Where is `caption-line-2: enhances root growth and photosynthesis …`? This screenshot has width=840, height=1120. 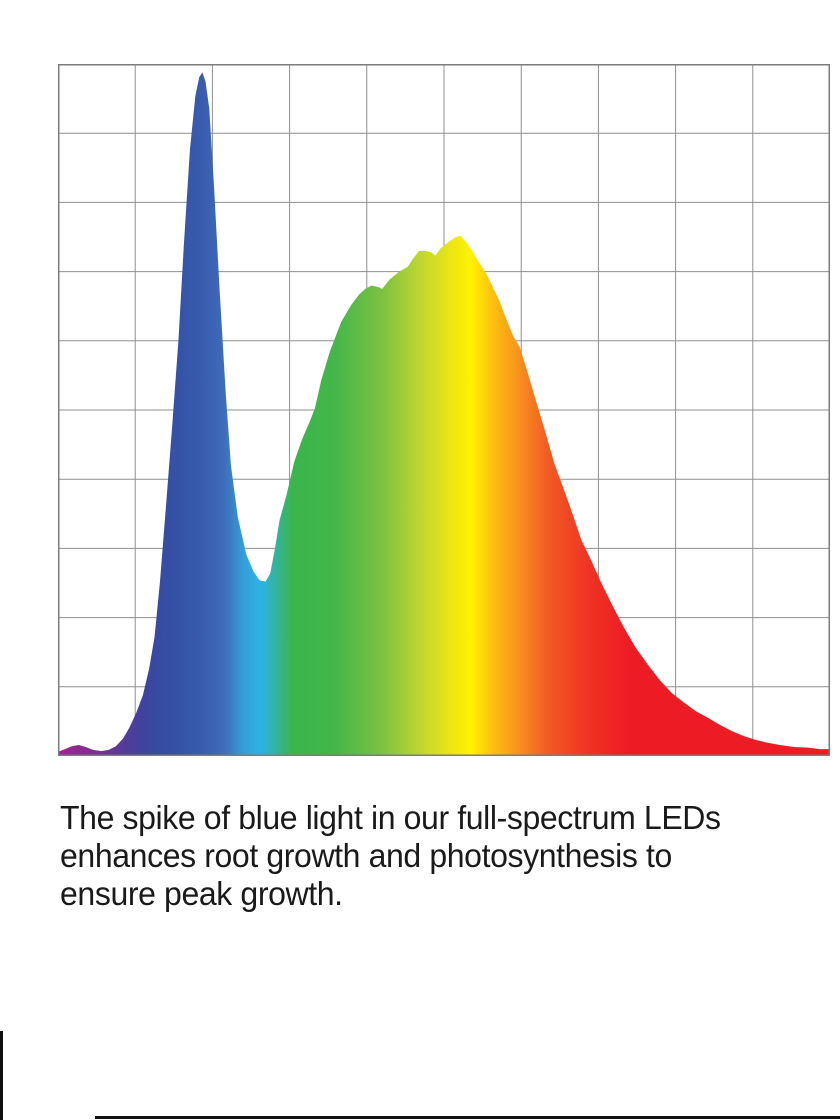
caption-line-2: enhances root growth and photosynthesis … is located at coordinates (366, 855).